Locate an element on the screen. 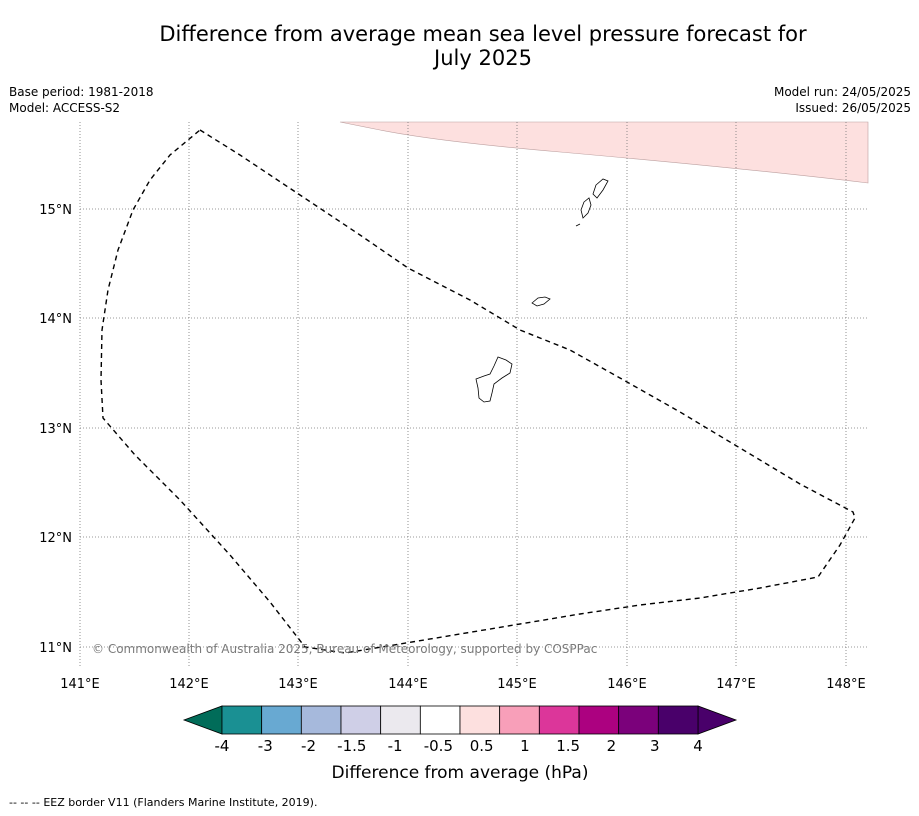 The width and height of the screenshot is (919, 816). lon-tick-label: 142°E is located at coordinates (189, 684).